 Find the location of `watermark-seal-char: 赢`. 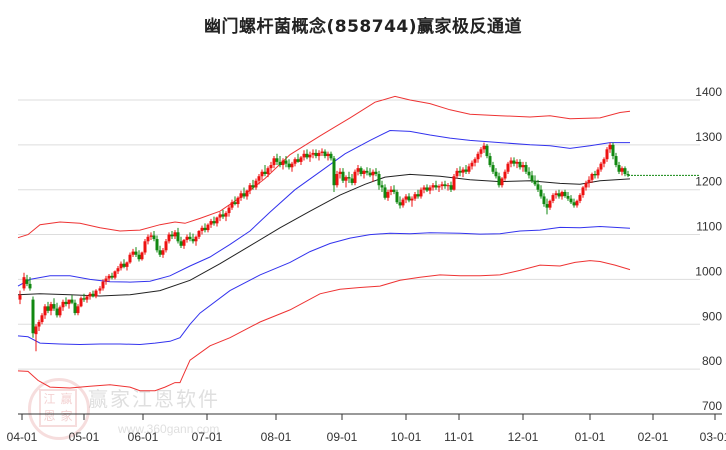

watermark-seal-char: 赢 is located at coordinates (66, 399).